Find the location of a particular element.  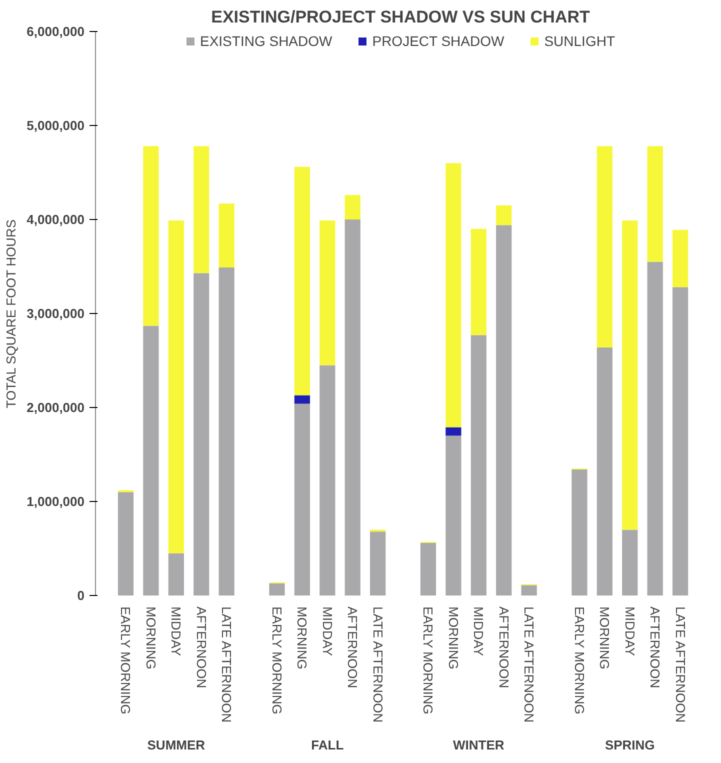

chart-title: EXISTING/PROJECT SHADOW VS SUN CHART is located at coordinates (400, 17).